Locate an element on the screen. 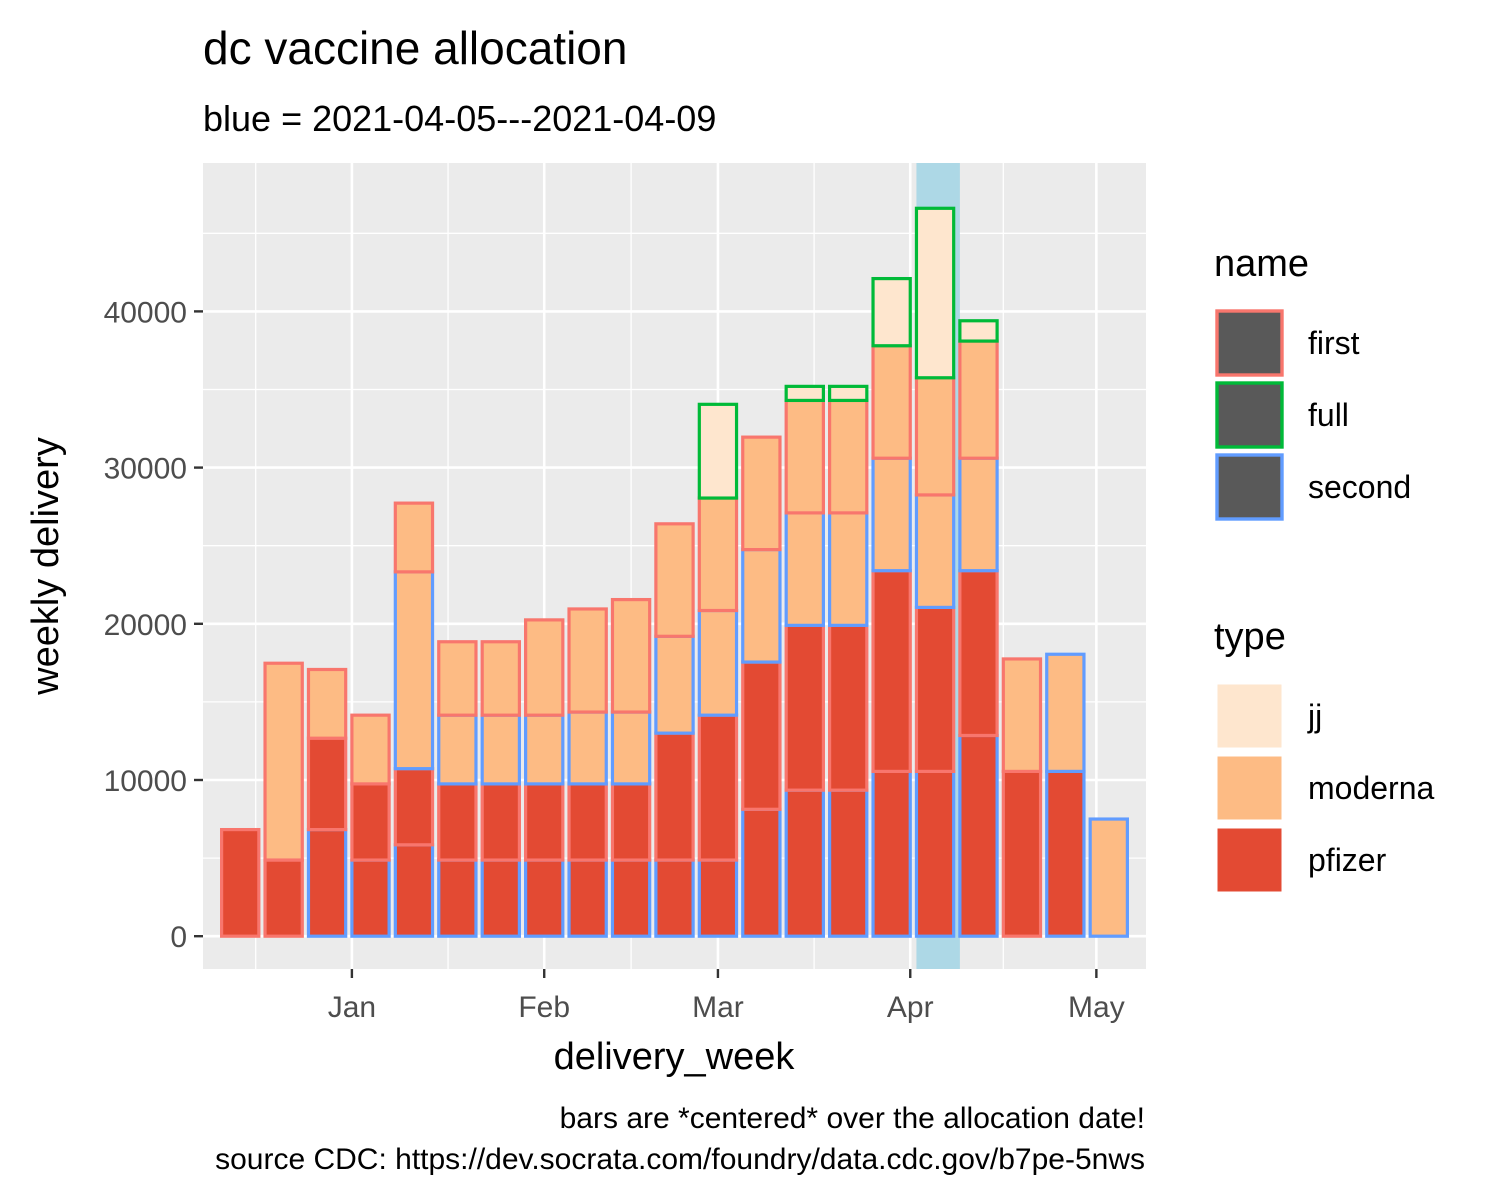  x-tick-label: Mar is located at coordinates (718, 1007).